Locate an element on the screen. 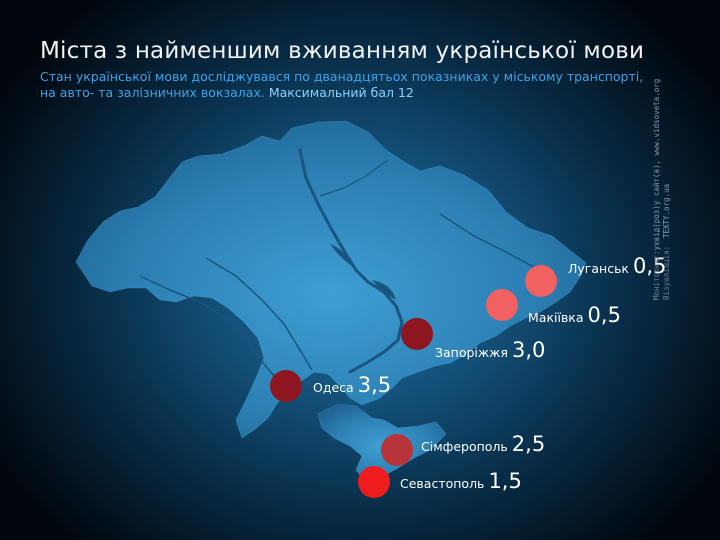 The image size is (720, 540). city-label-odesa: Одеса 3,5 is located at coordinates (352, 385).